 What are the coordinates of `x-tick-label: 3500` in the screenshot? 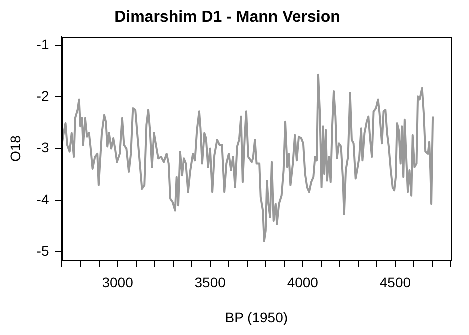 It's located at (210, 282).